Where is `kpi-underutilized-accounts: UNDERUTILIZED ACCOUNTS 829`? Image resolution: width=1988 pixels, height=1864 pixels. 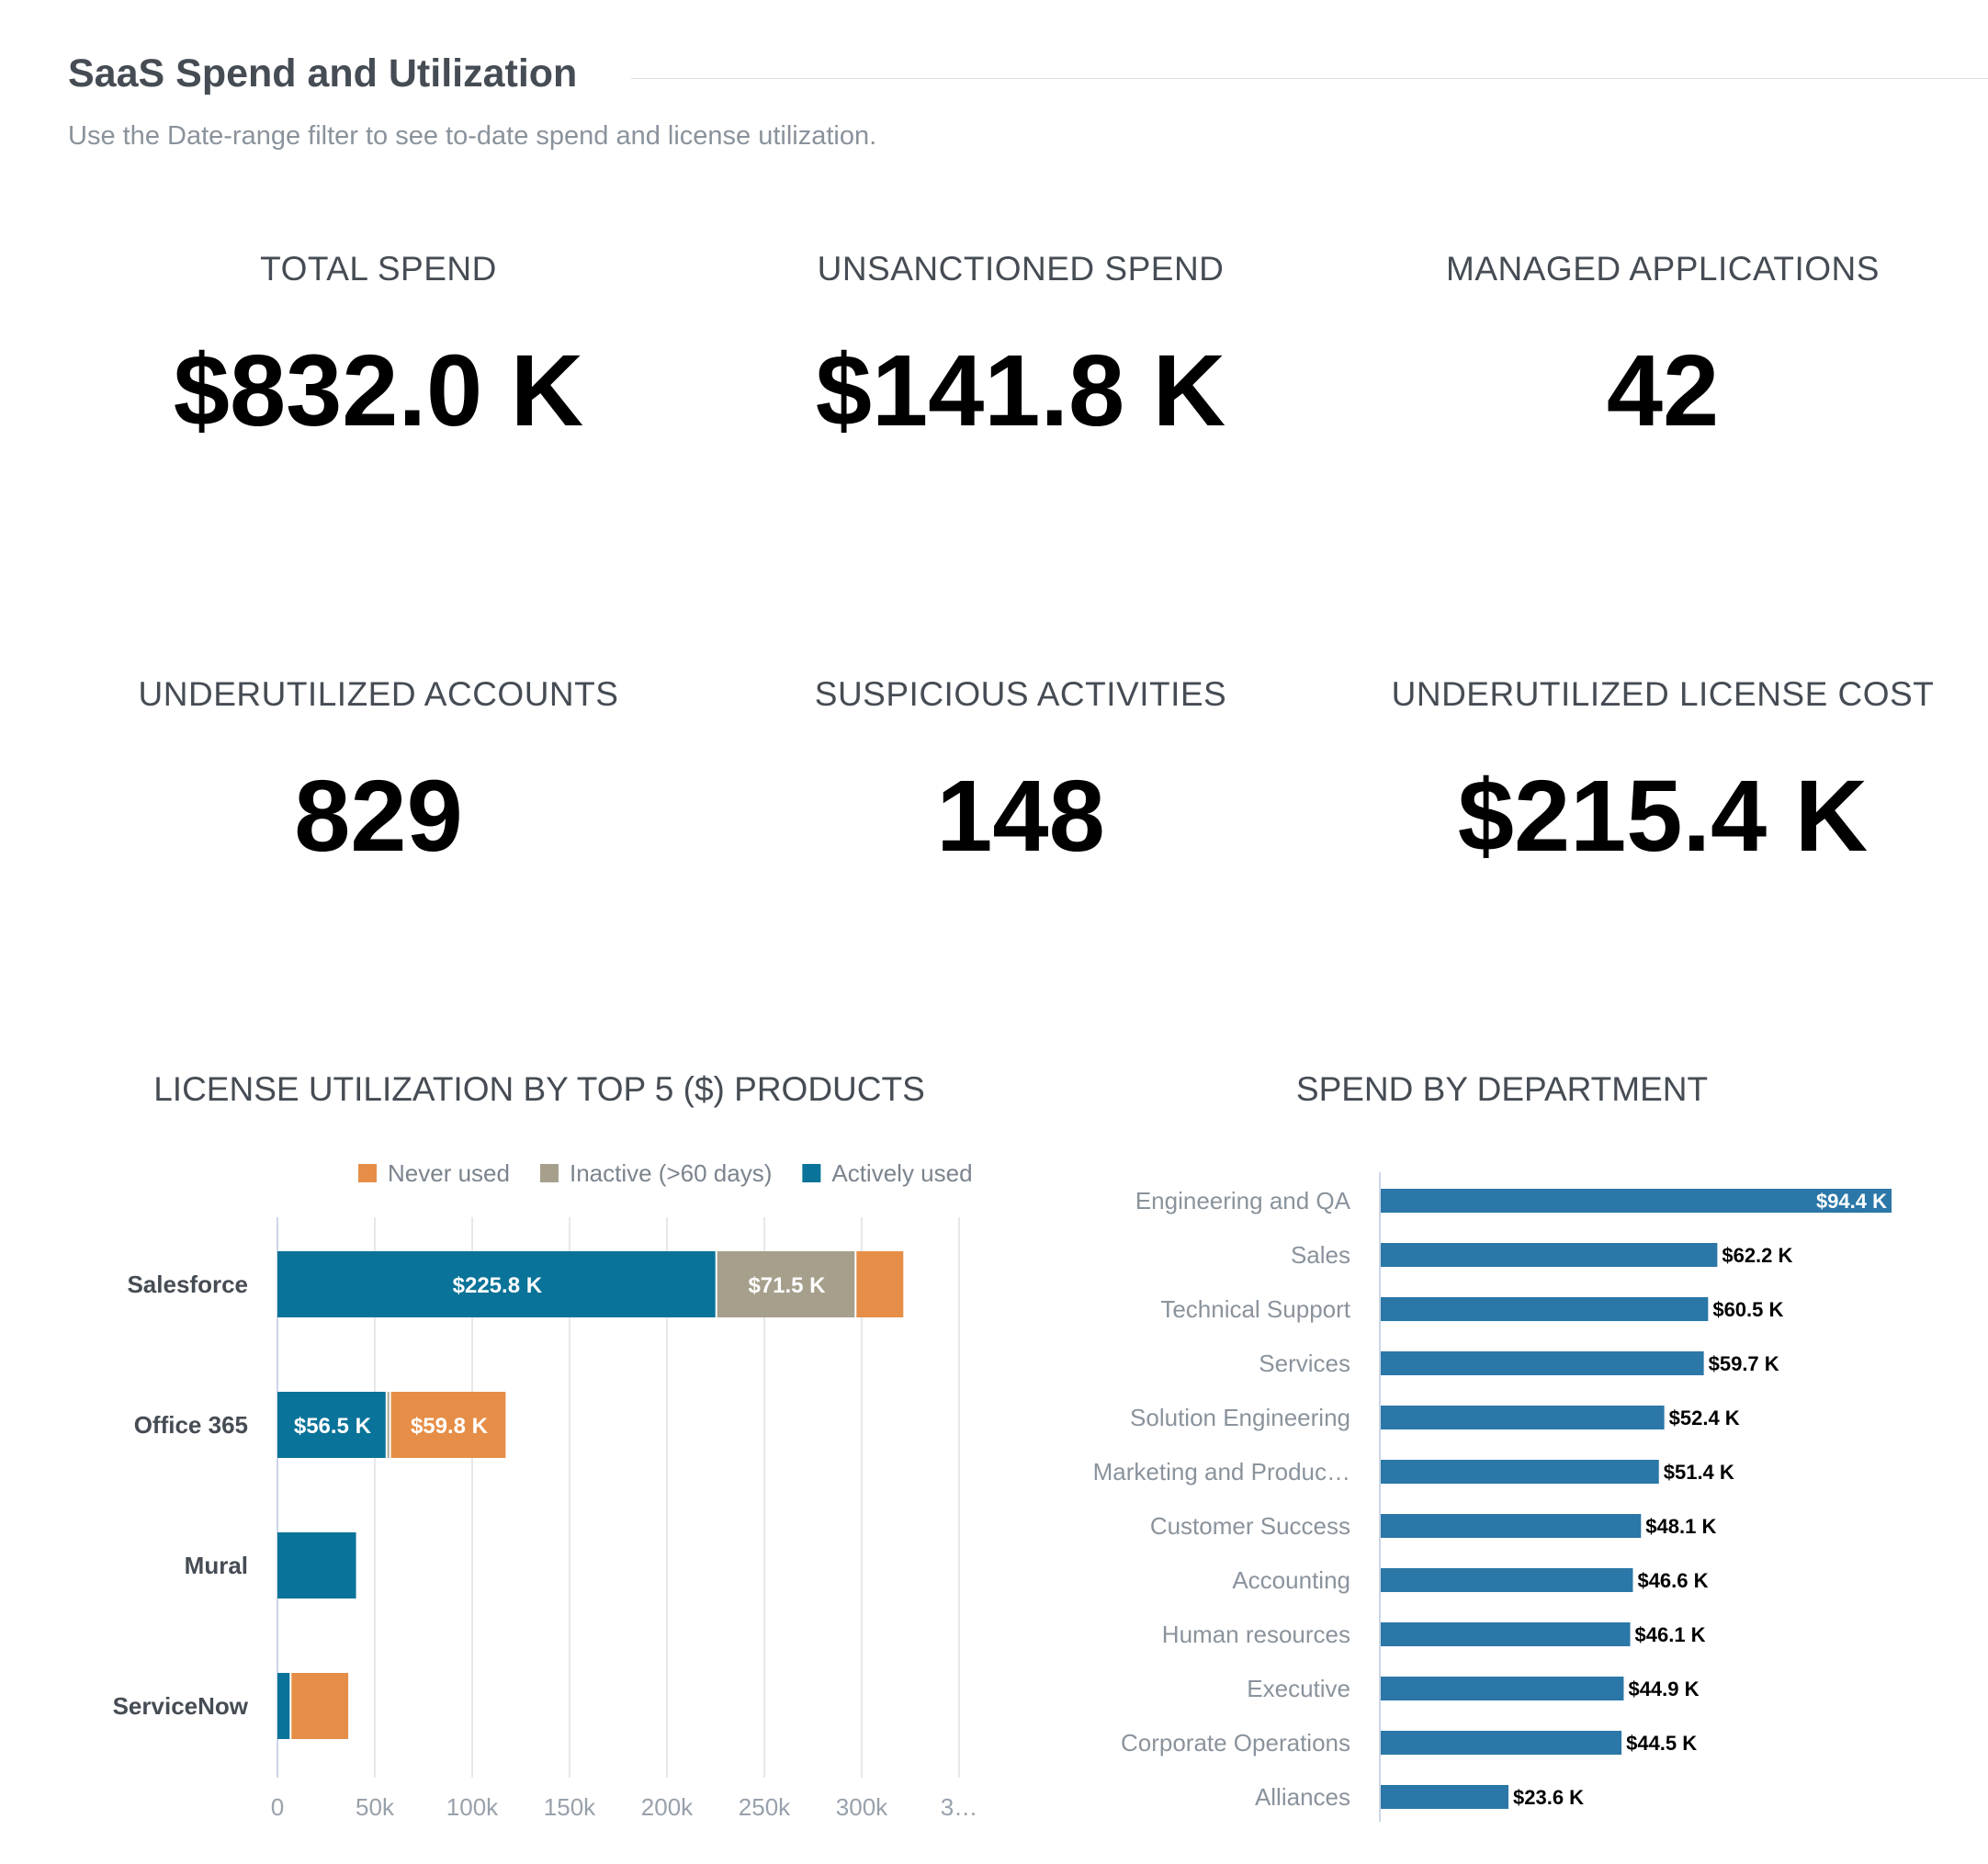 kpi-underutilized-accounts: UNDERUTILIZED ACCOUNTS 829 is located at coordinates (378, 775).